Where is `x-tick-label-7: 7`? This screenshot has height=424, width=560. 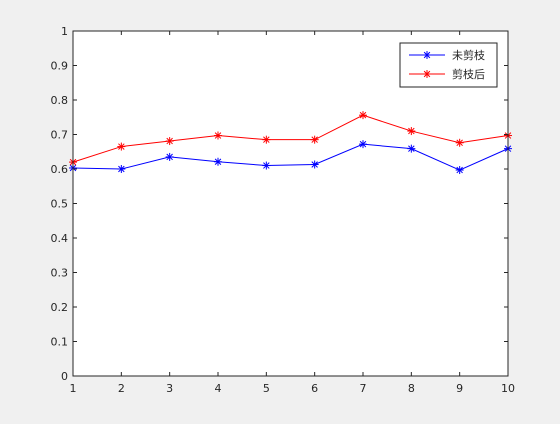 x-tick-label-7: 7 is located at coordinates (363, 388).